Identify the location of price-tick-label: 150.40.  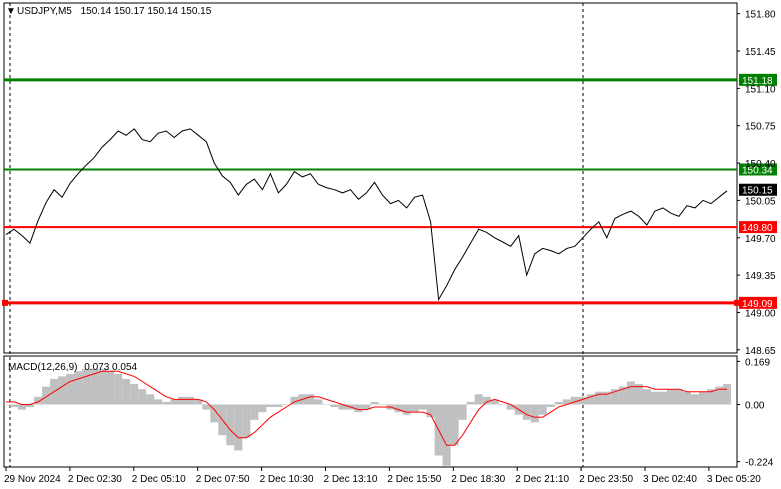
(760, 164).